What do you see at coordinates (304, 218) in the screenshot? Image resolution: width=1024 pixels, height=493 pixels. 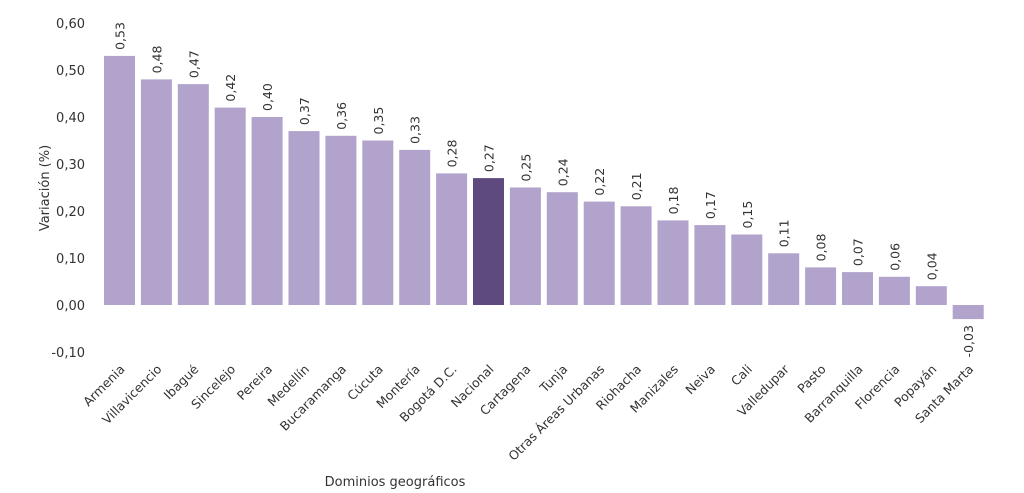 I see `bar-medell-n` at bounding box center [304, 218].